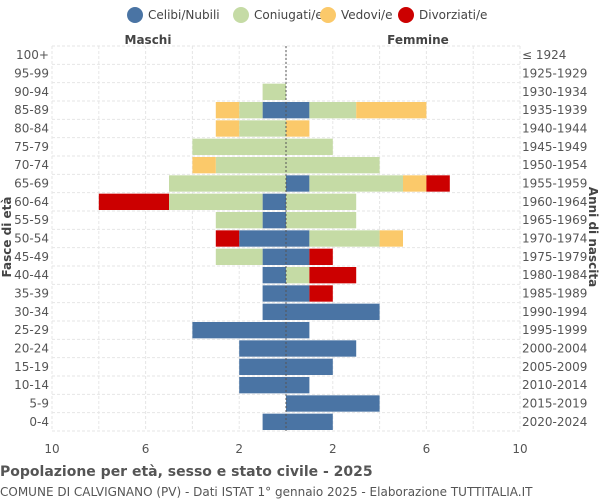  What do you see at coordinates (31, 110) in the screenshot?
I see `age-label-3: 85-89` at bounding box center [31, 110].